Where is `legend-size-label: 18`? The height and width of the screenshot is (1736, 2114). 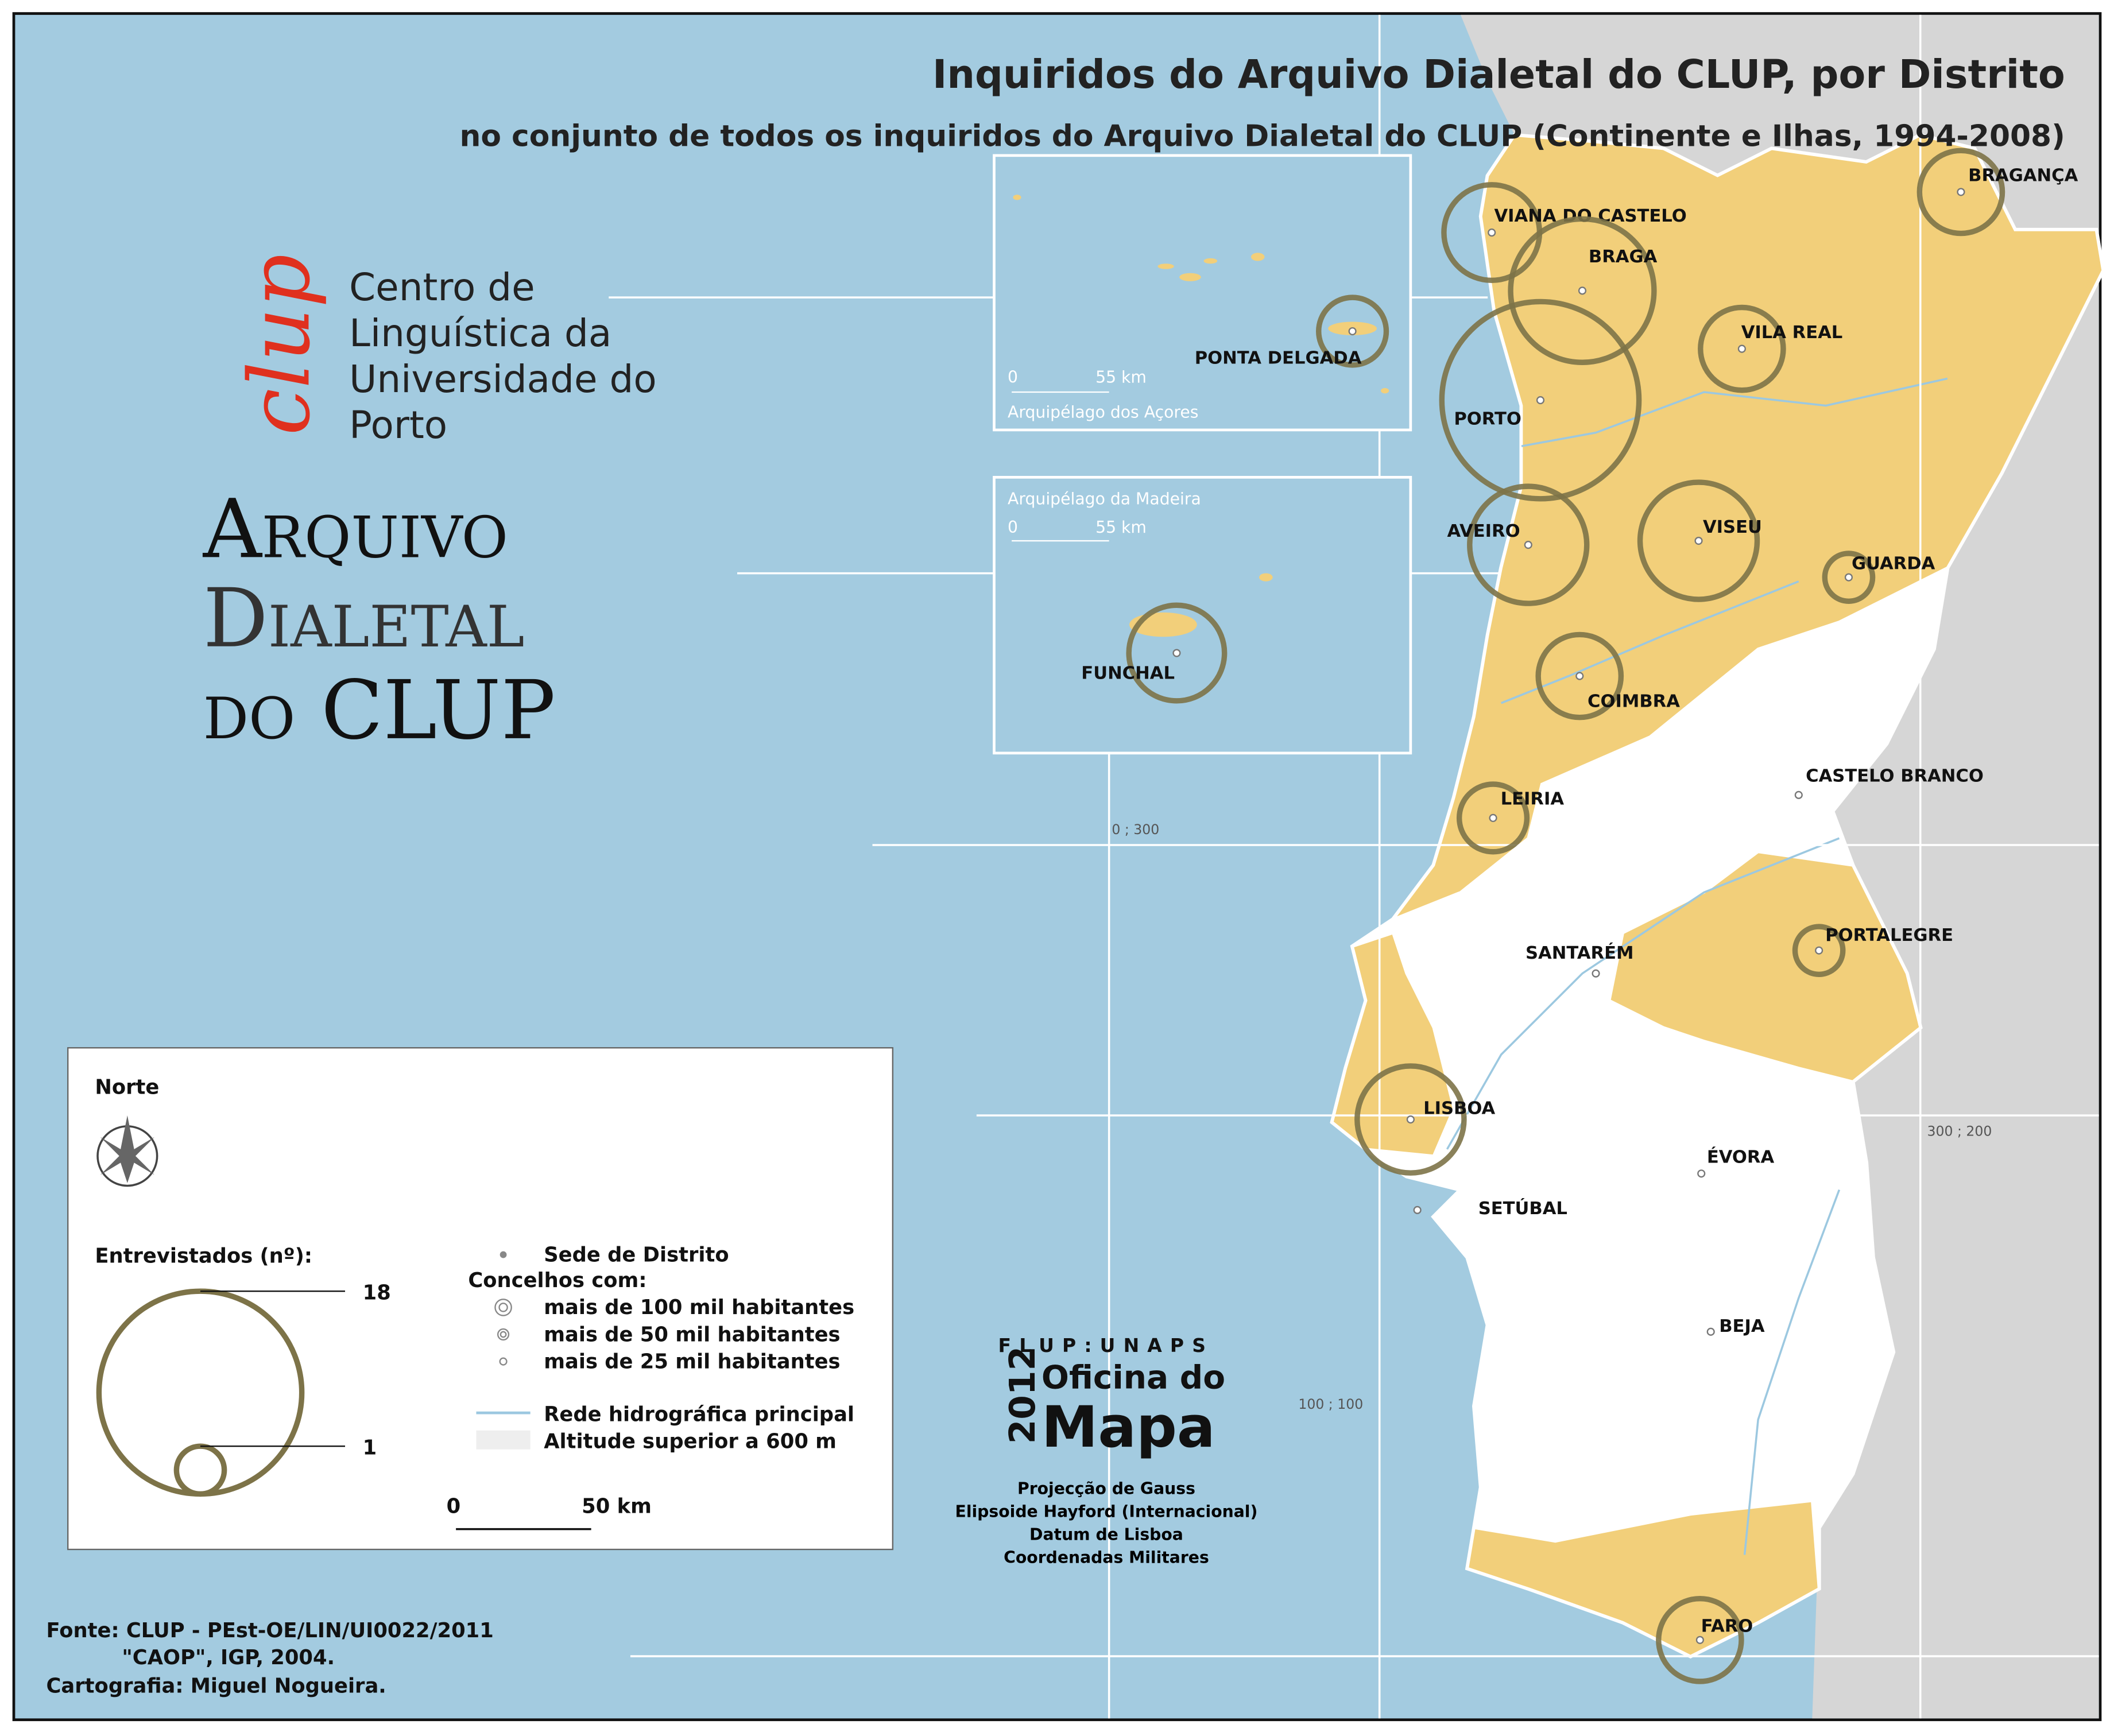
legend-size-label: 18 is located at coordinates (377, 1292).